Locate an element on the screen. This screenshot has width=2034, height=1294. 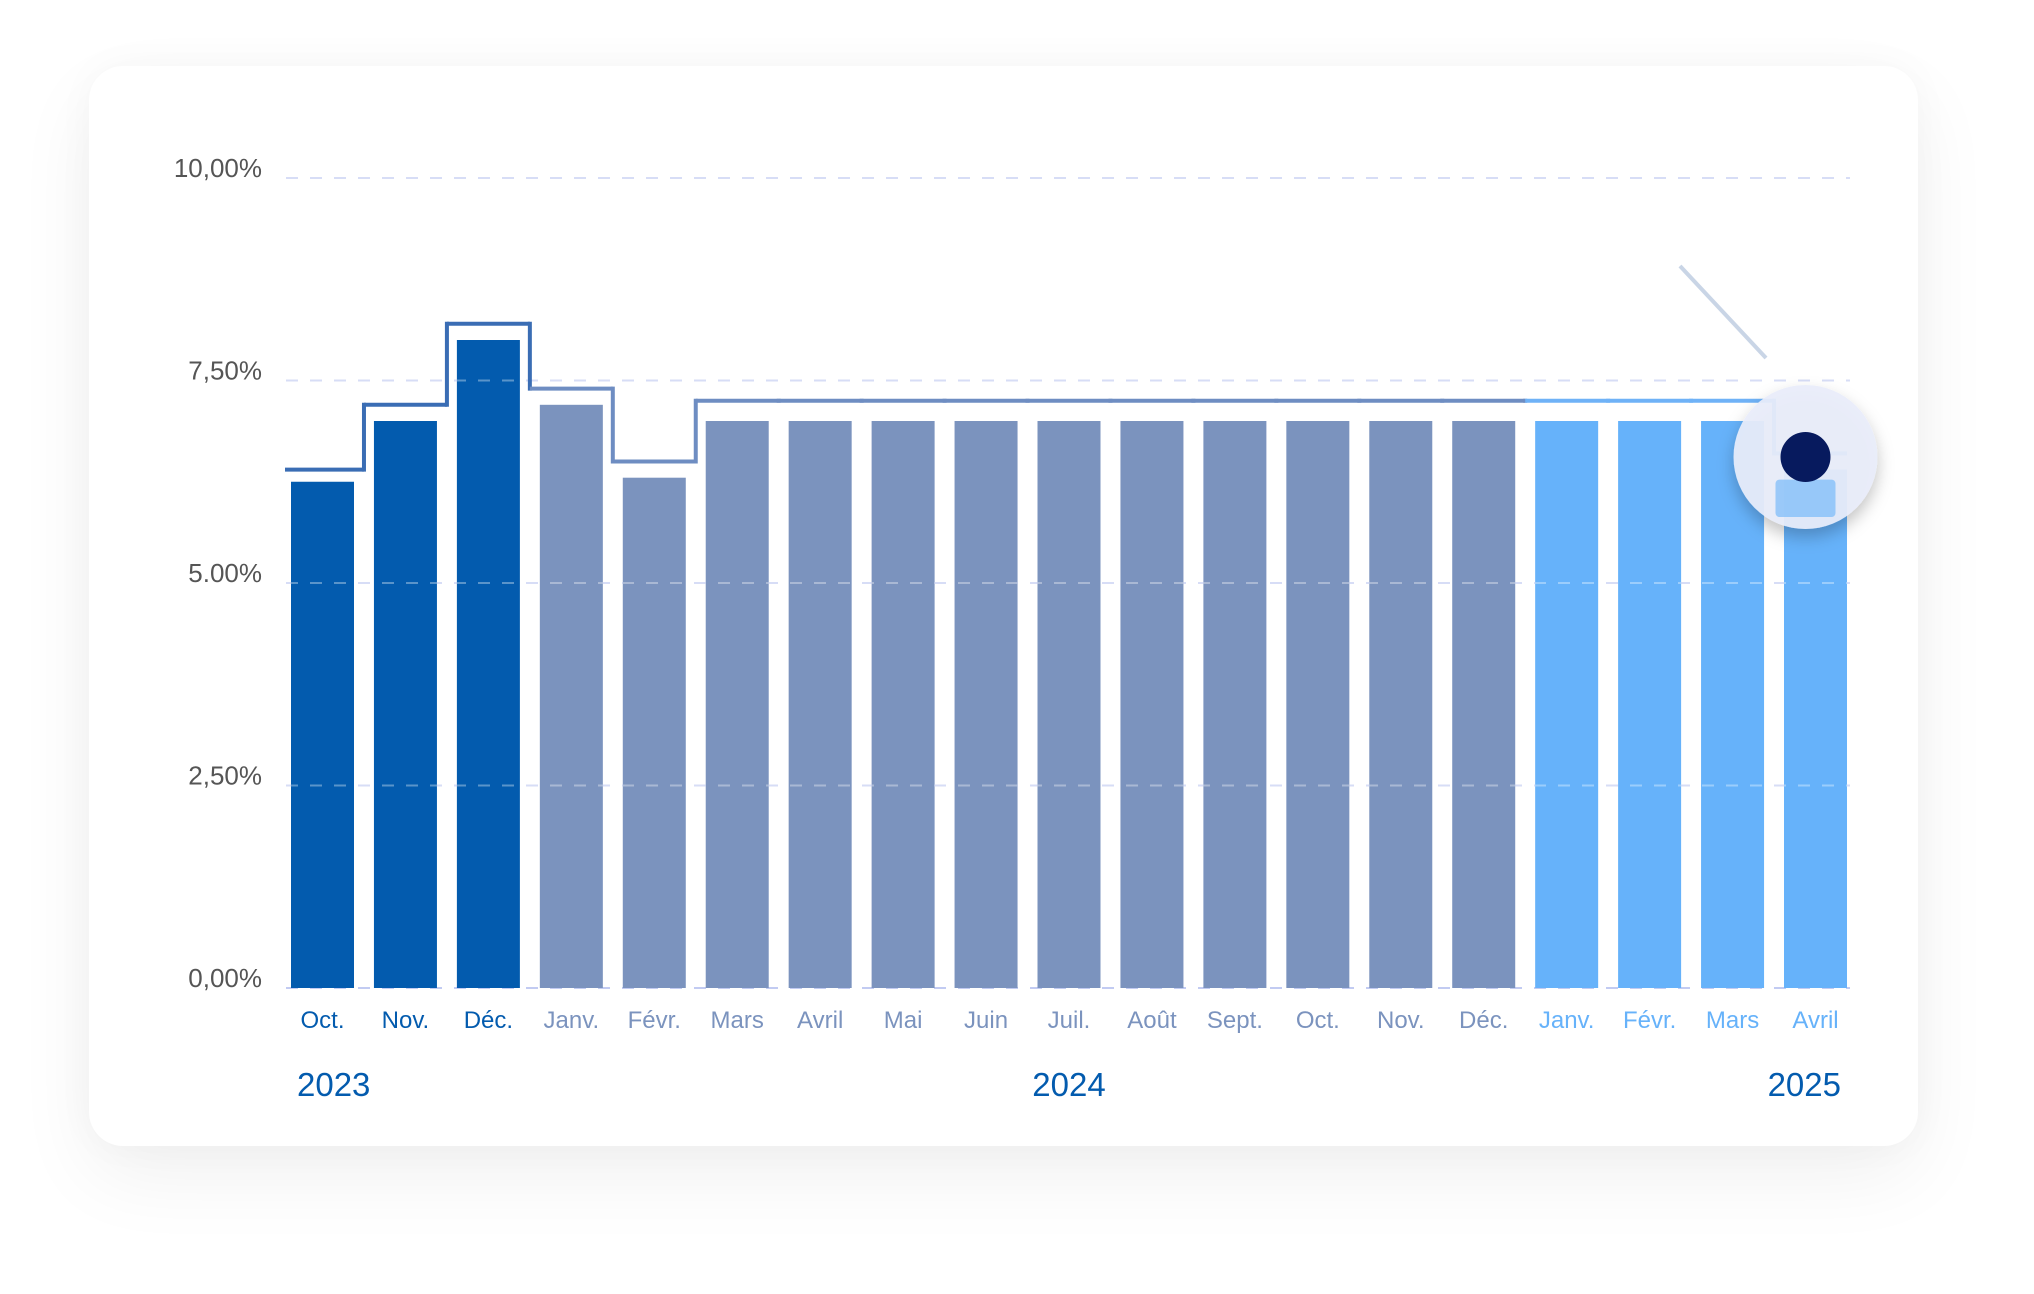
x-tick-label: Sept. is located at coordinates (1235, 1020).